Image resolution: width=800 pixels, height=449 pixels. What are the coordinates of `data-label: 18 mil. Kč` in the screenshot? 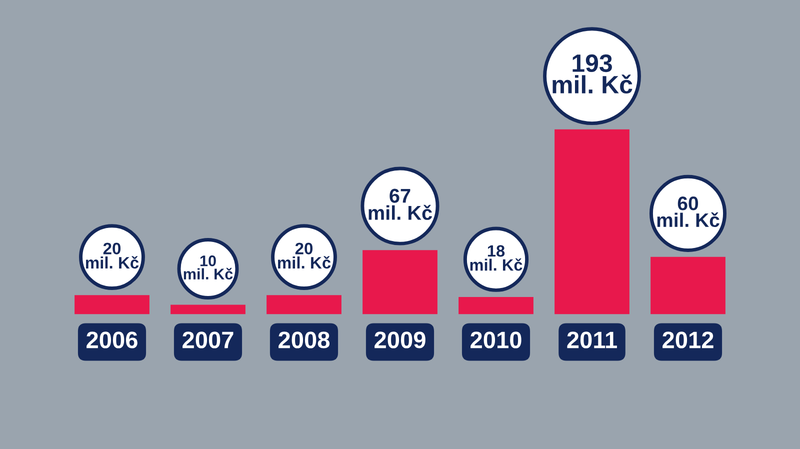 It's located at (496, 258).